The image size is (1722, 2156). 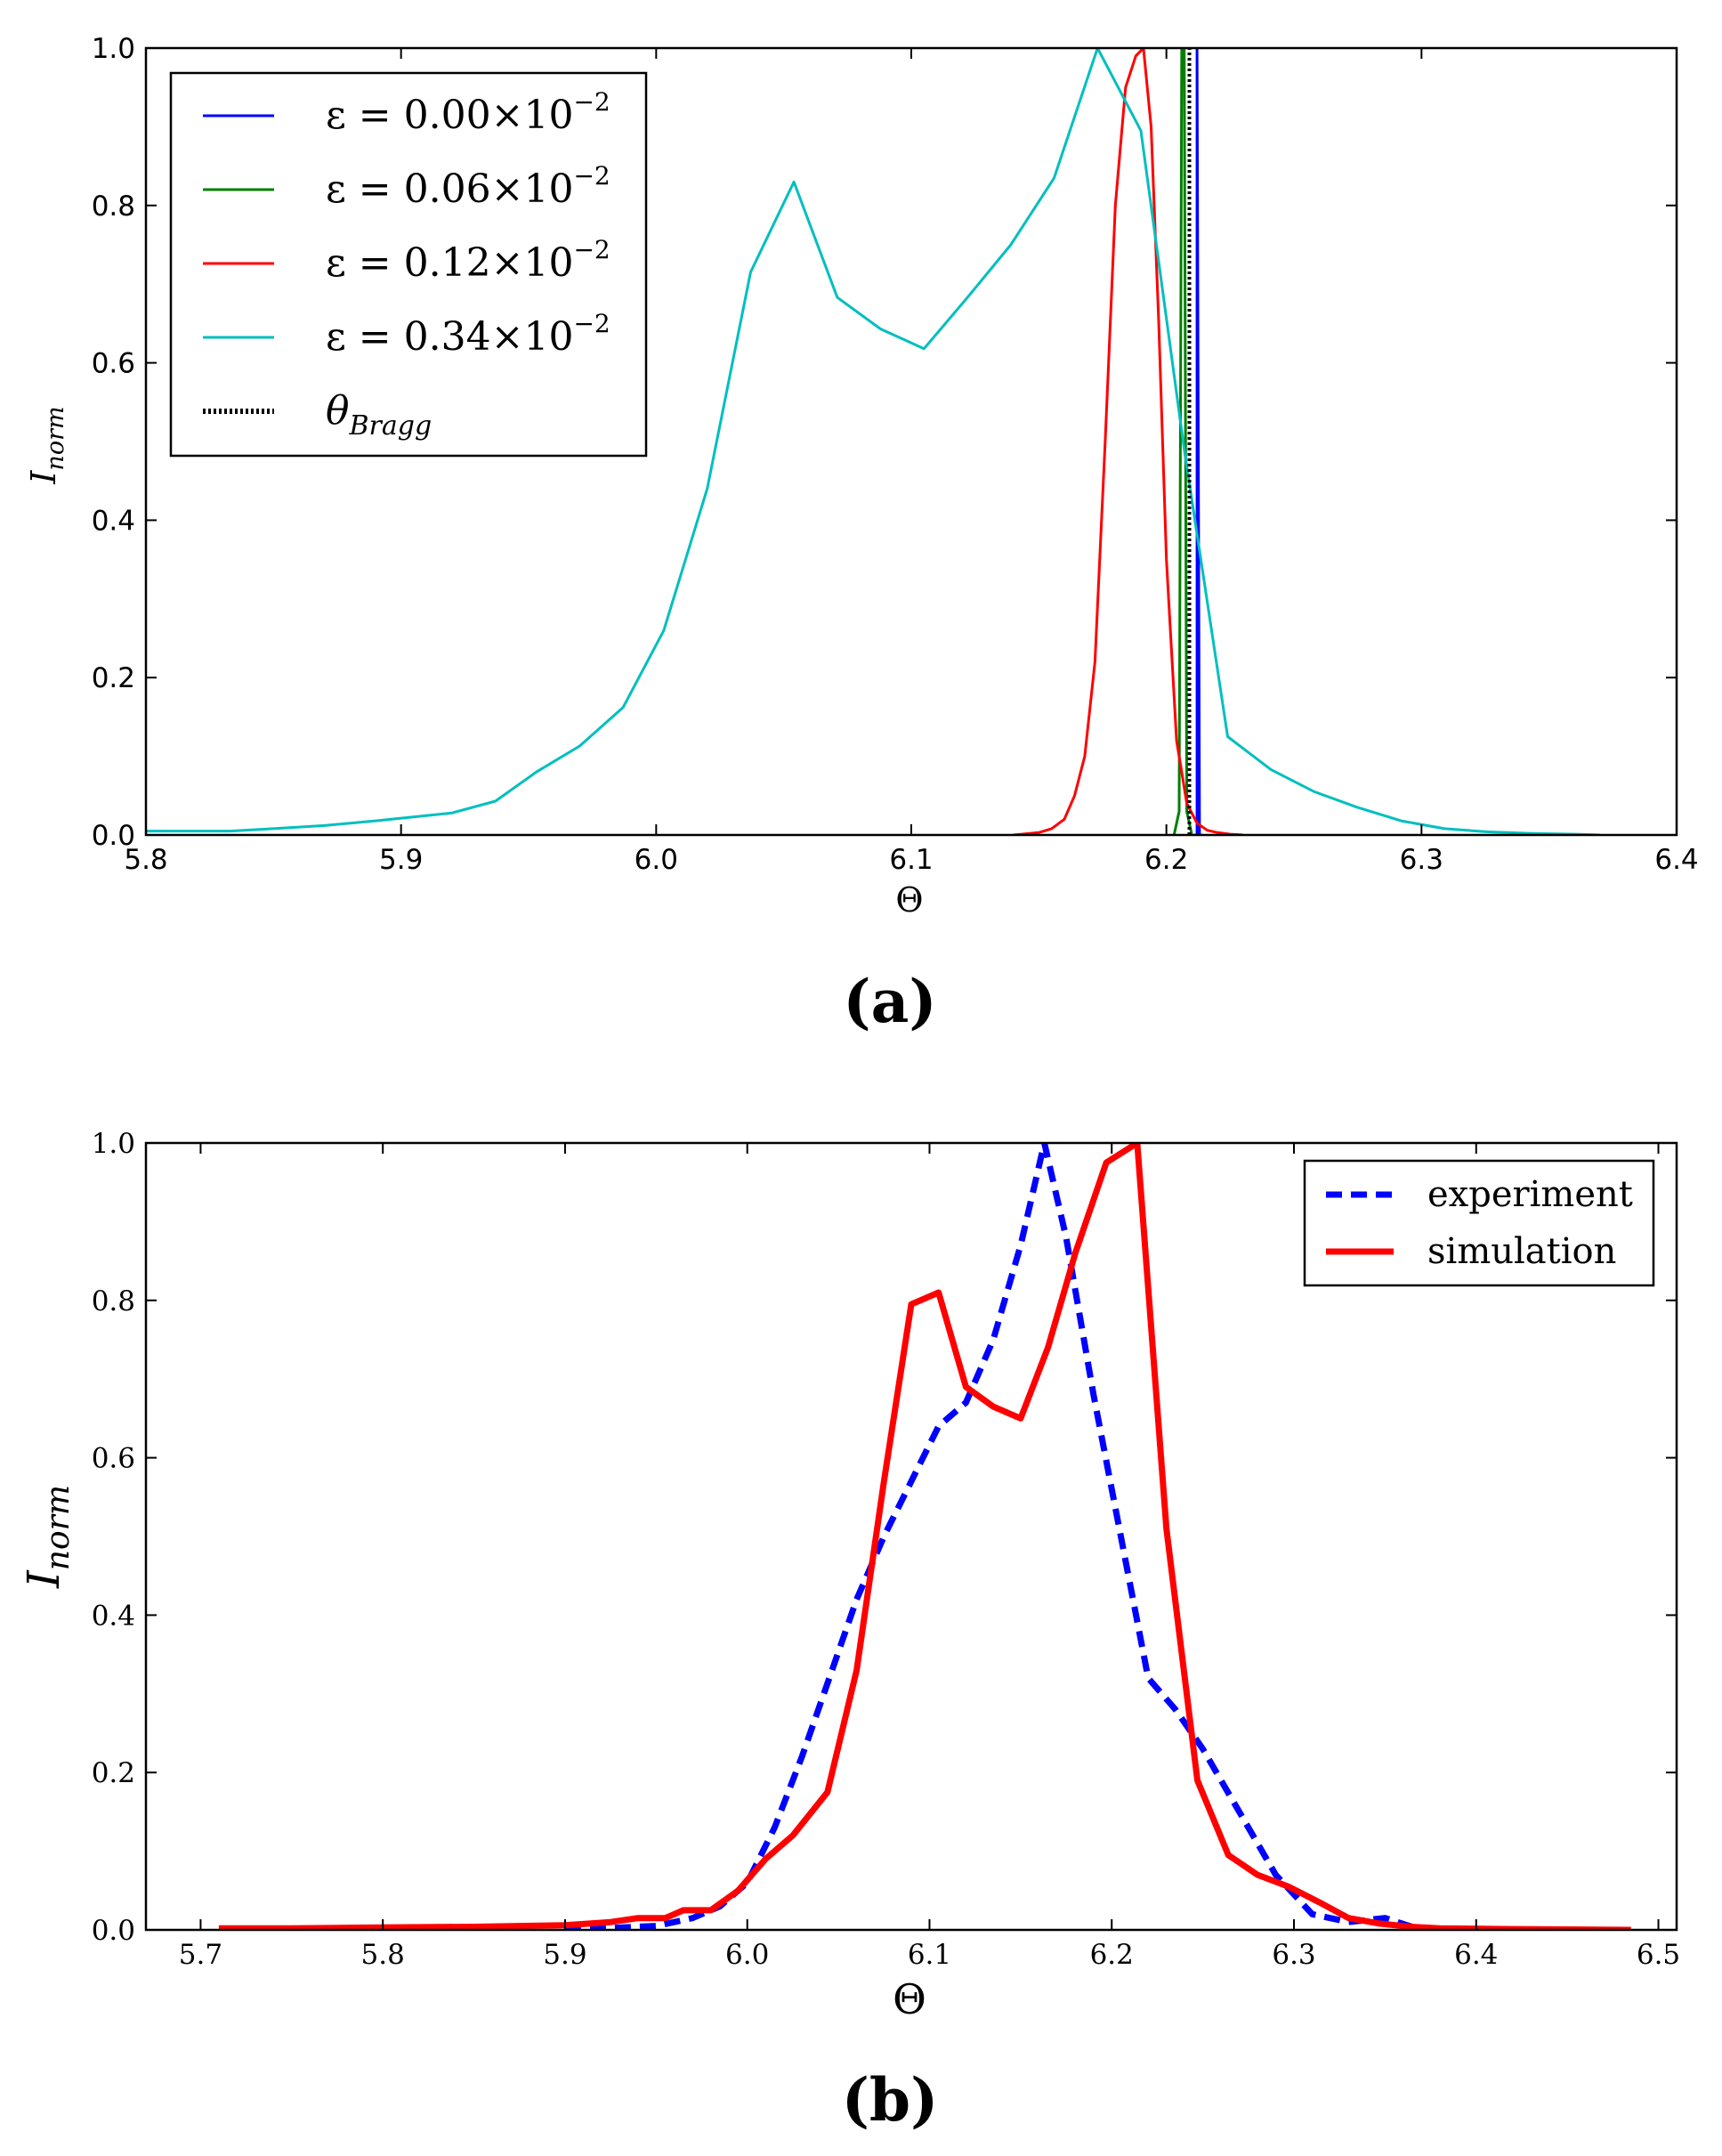 I want to click on legend-b-frame, so click(x=1479, y=1223).